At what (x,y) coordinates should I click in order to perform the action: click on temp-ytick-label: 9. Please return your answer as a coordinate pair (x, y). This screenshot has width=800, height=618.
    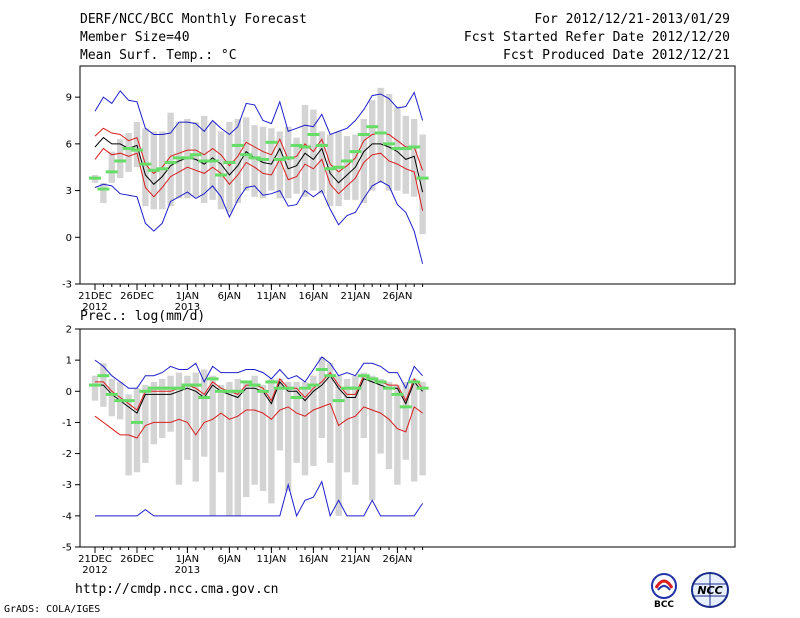
    Looking at the image, I should click on (69, 98).